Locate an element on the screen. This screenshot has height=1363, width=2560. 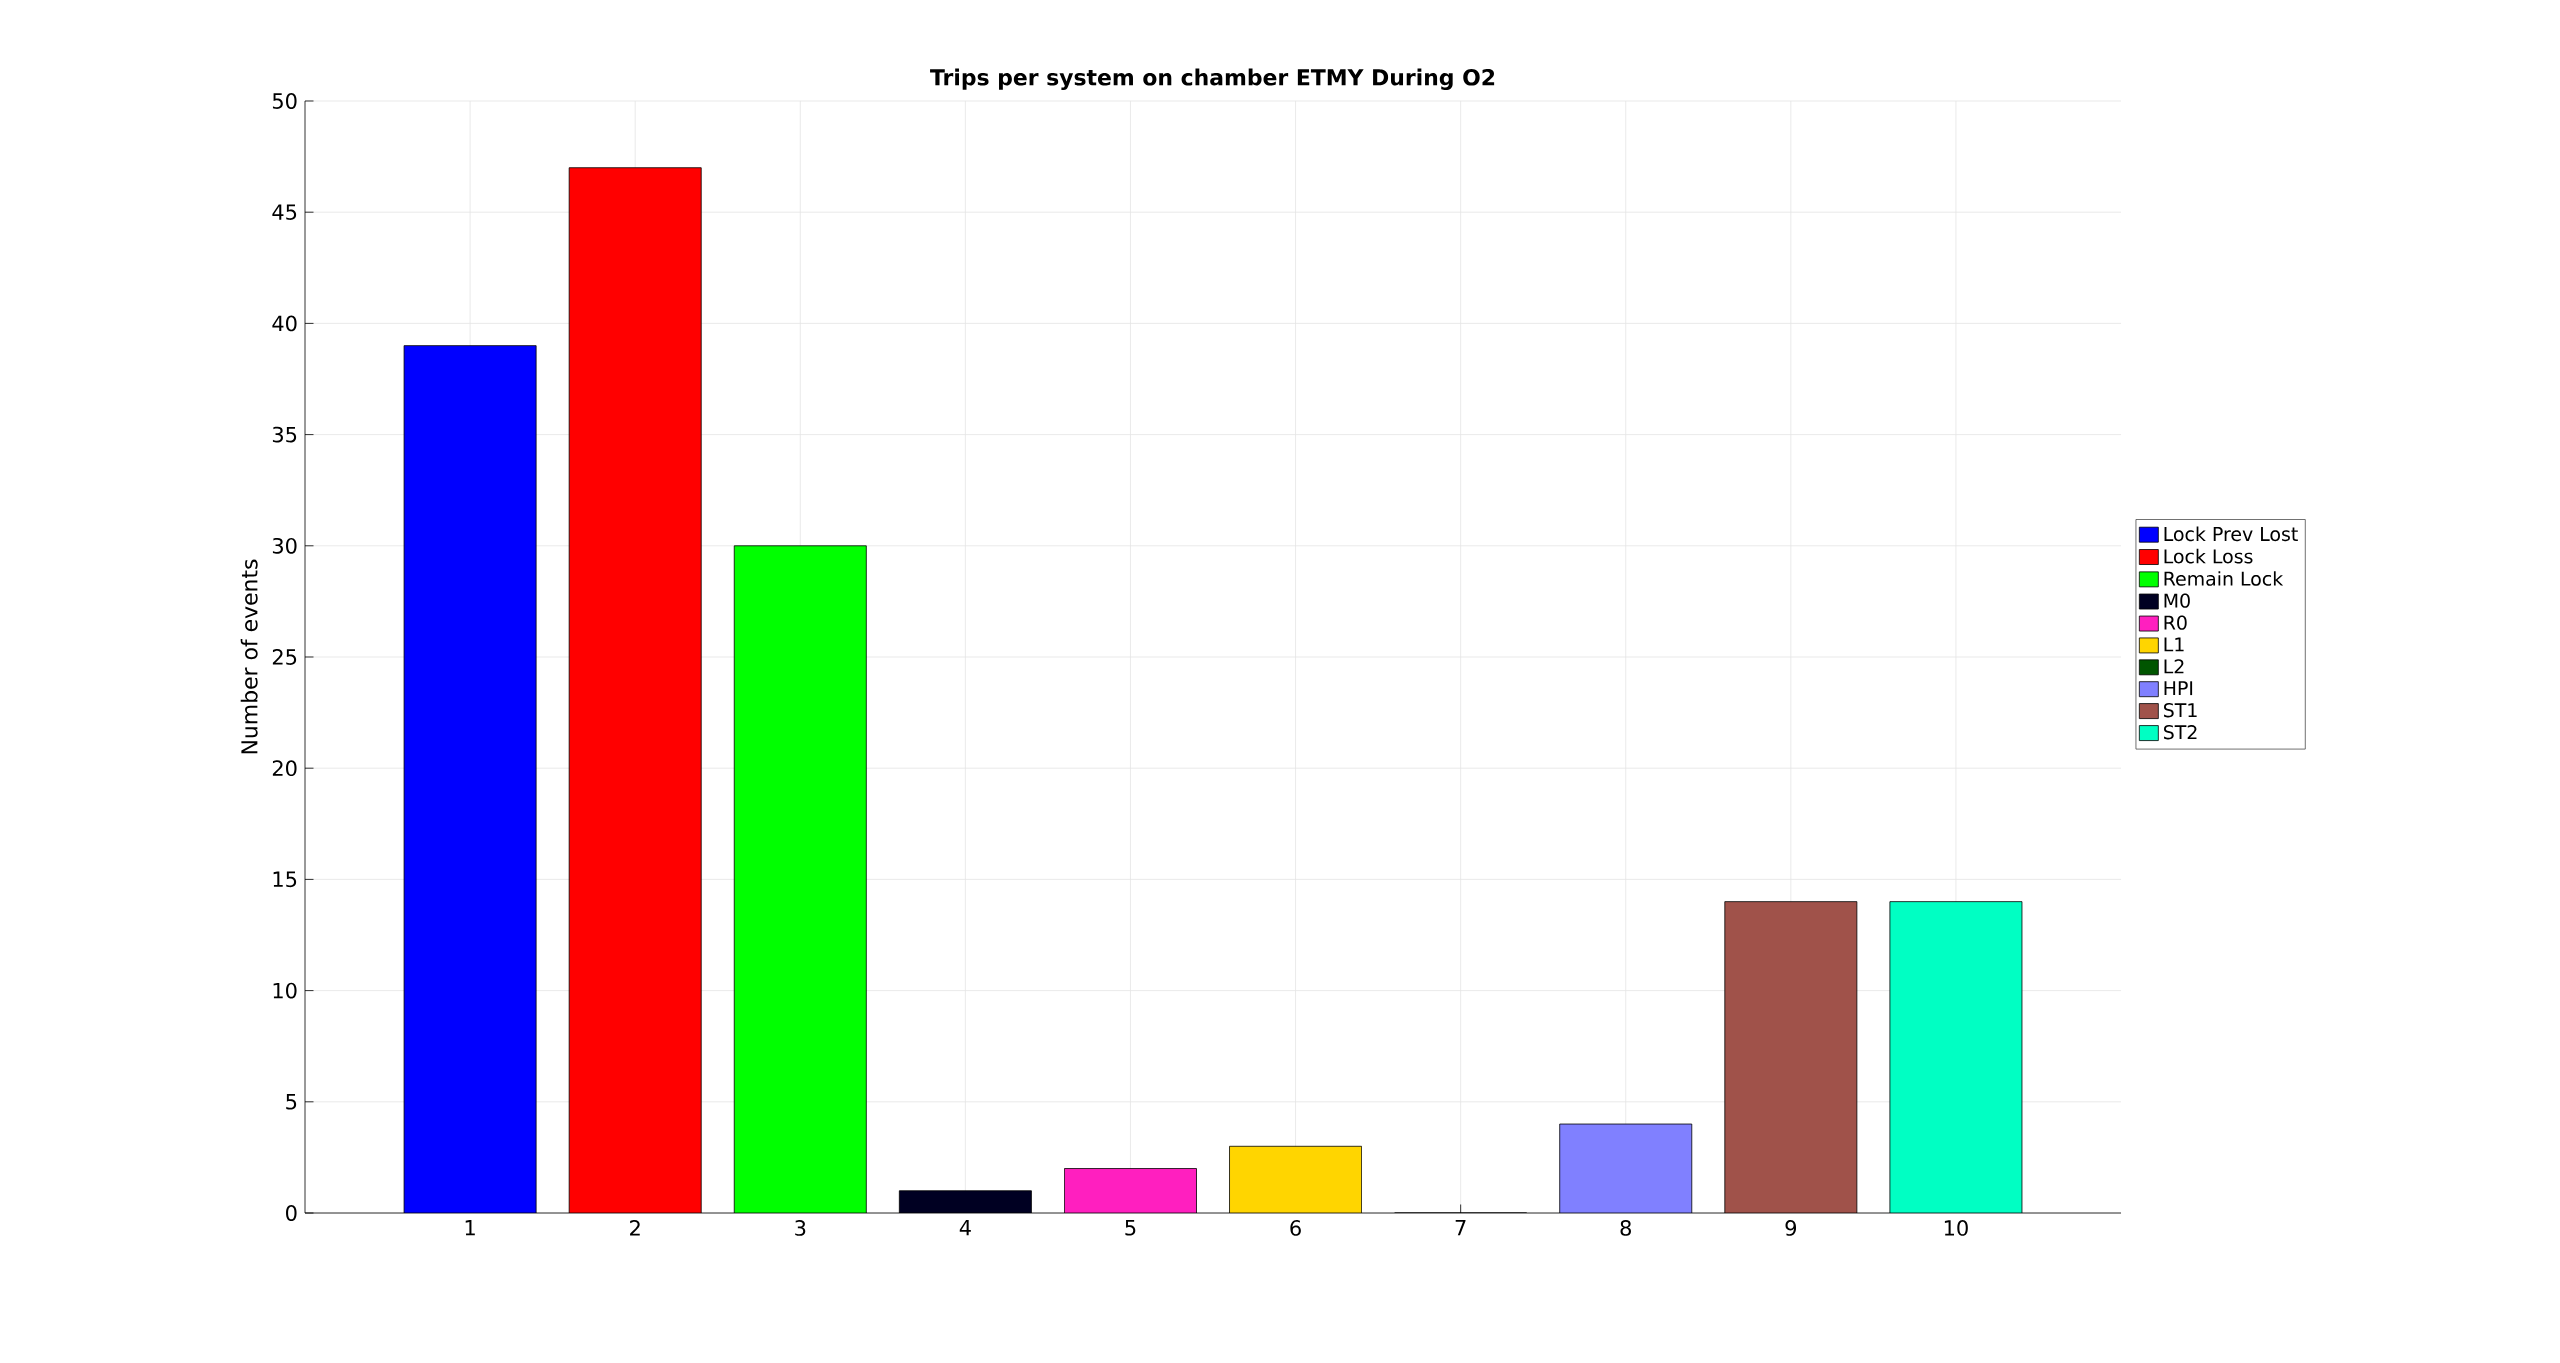
x-tick-label: 2 is located at coordinates (635, 1228).